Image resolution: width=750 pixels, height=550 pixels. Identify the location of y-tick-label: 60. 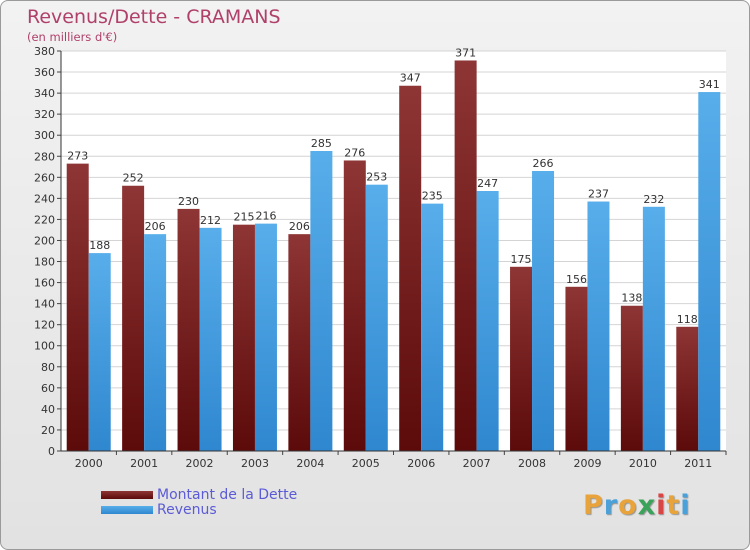
(48, 388).